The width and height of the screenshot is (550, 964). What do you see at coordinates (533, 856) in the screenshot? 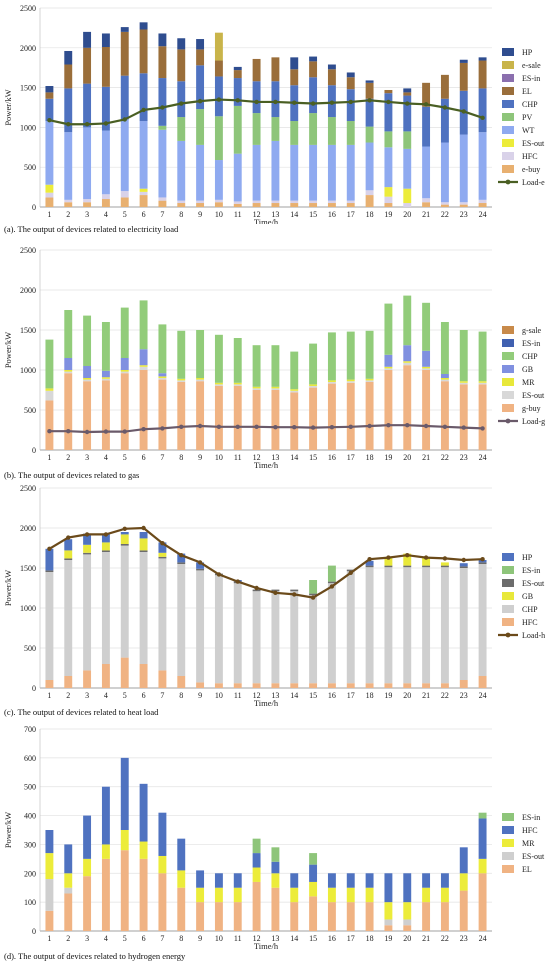
I see `legend-label: ES-out` at bounding box center [533, 856].